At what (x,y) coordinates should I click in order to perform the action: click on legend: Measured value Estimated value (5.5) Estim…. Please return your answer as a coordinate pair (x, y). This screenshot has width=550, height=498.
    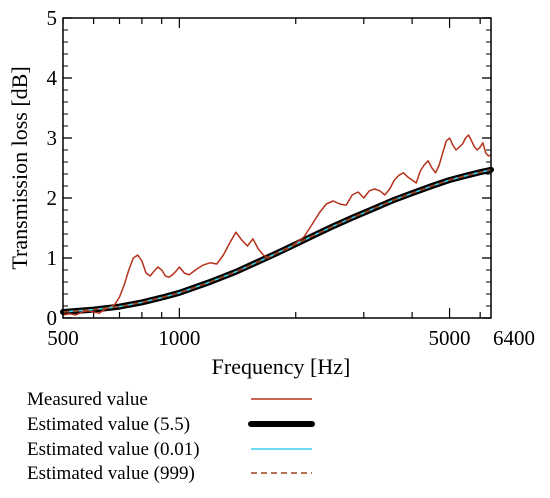
    Looking at the image, I should click on (171, 436).